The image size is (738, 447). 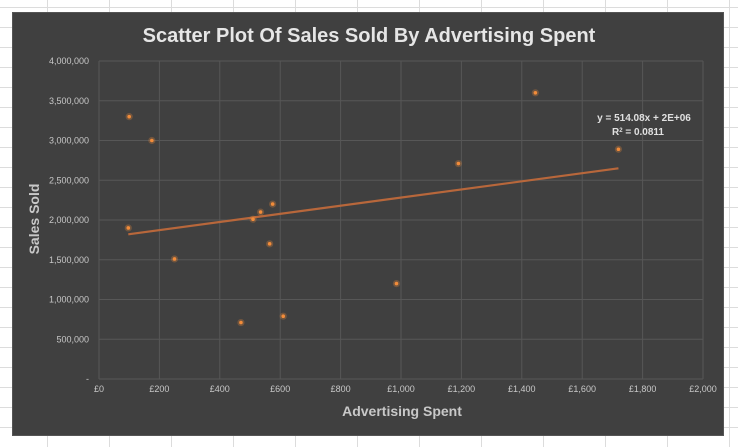 What do you see at coordinates (582, 389) in the screenshot?
I see `x-tick-label: £1,600` at bounding box center [582, 389].